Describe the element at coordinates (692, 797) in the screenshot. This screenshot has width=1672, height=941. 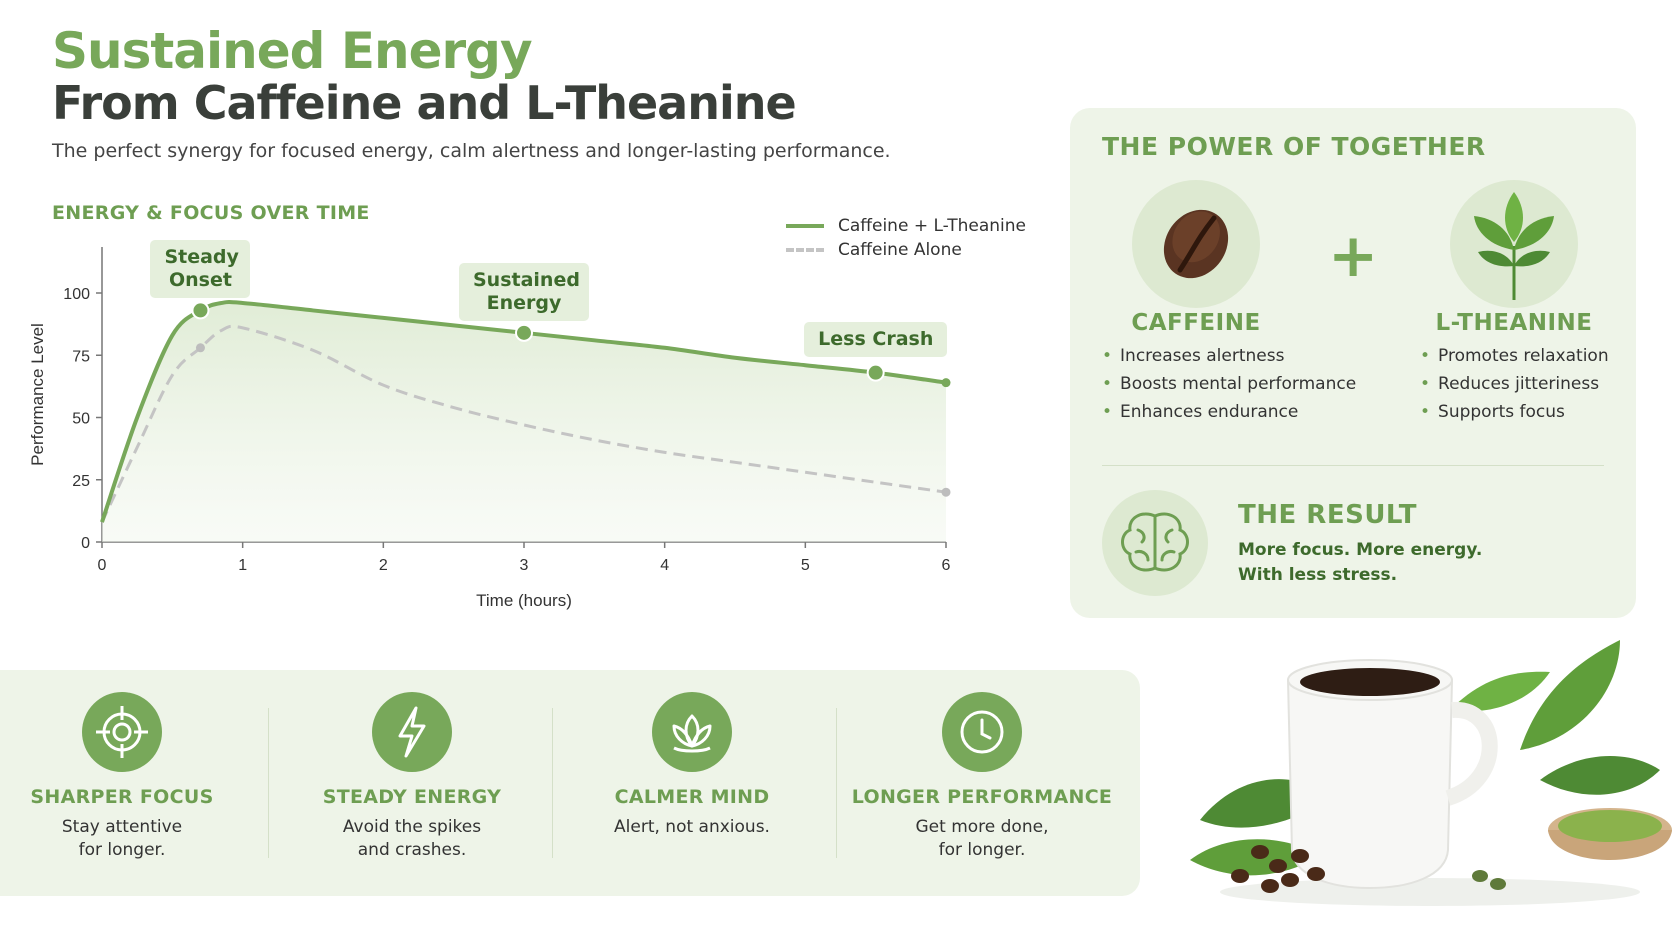
I see `benefit-title: CALMER MIND` at that location.